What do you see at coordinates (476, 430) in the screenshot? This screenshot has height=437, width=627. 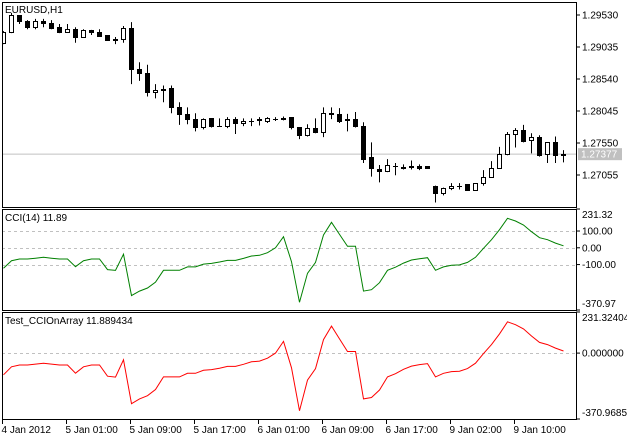 I see `time-tick-label: 9 Jan 02:00` at bounding box center [476, 430].